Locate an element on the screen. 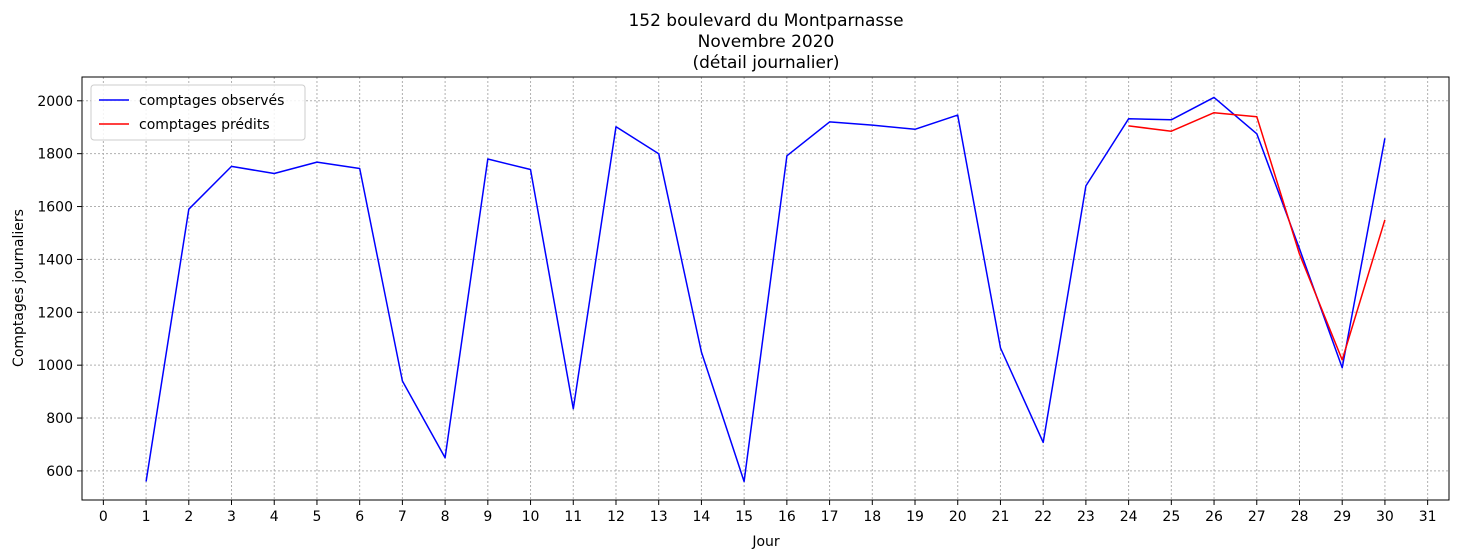  title-line-1: 152 boulevard du Montparnasse is located at coordinates (765, 21).